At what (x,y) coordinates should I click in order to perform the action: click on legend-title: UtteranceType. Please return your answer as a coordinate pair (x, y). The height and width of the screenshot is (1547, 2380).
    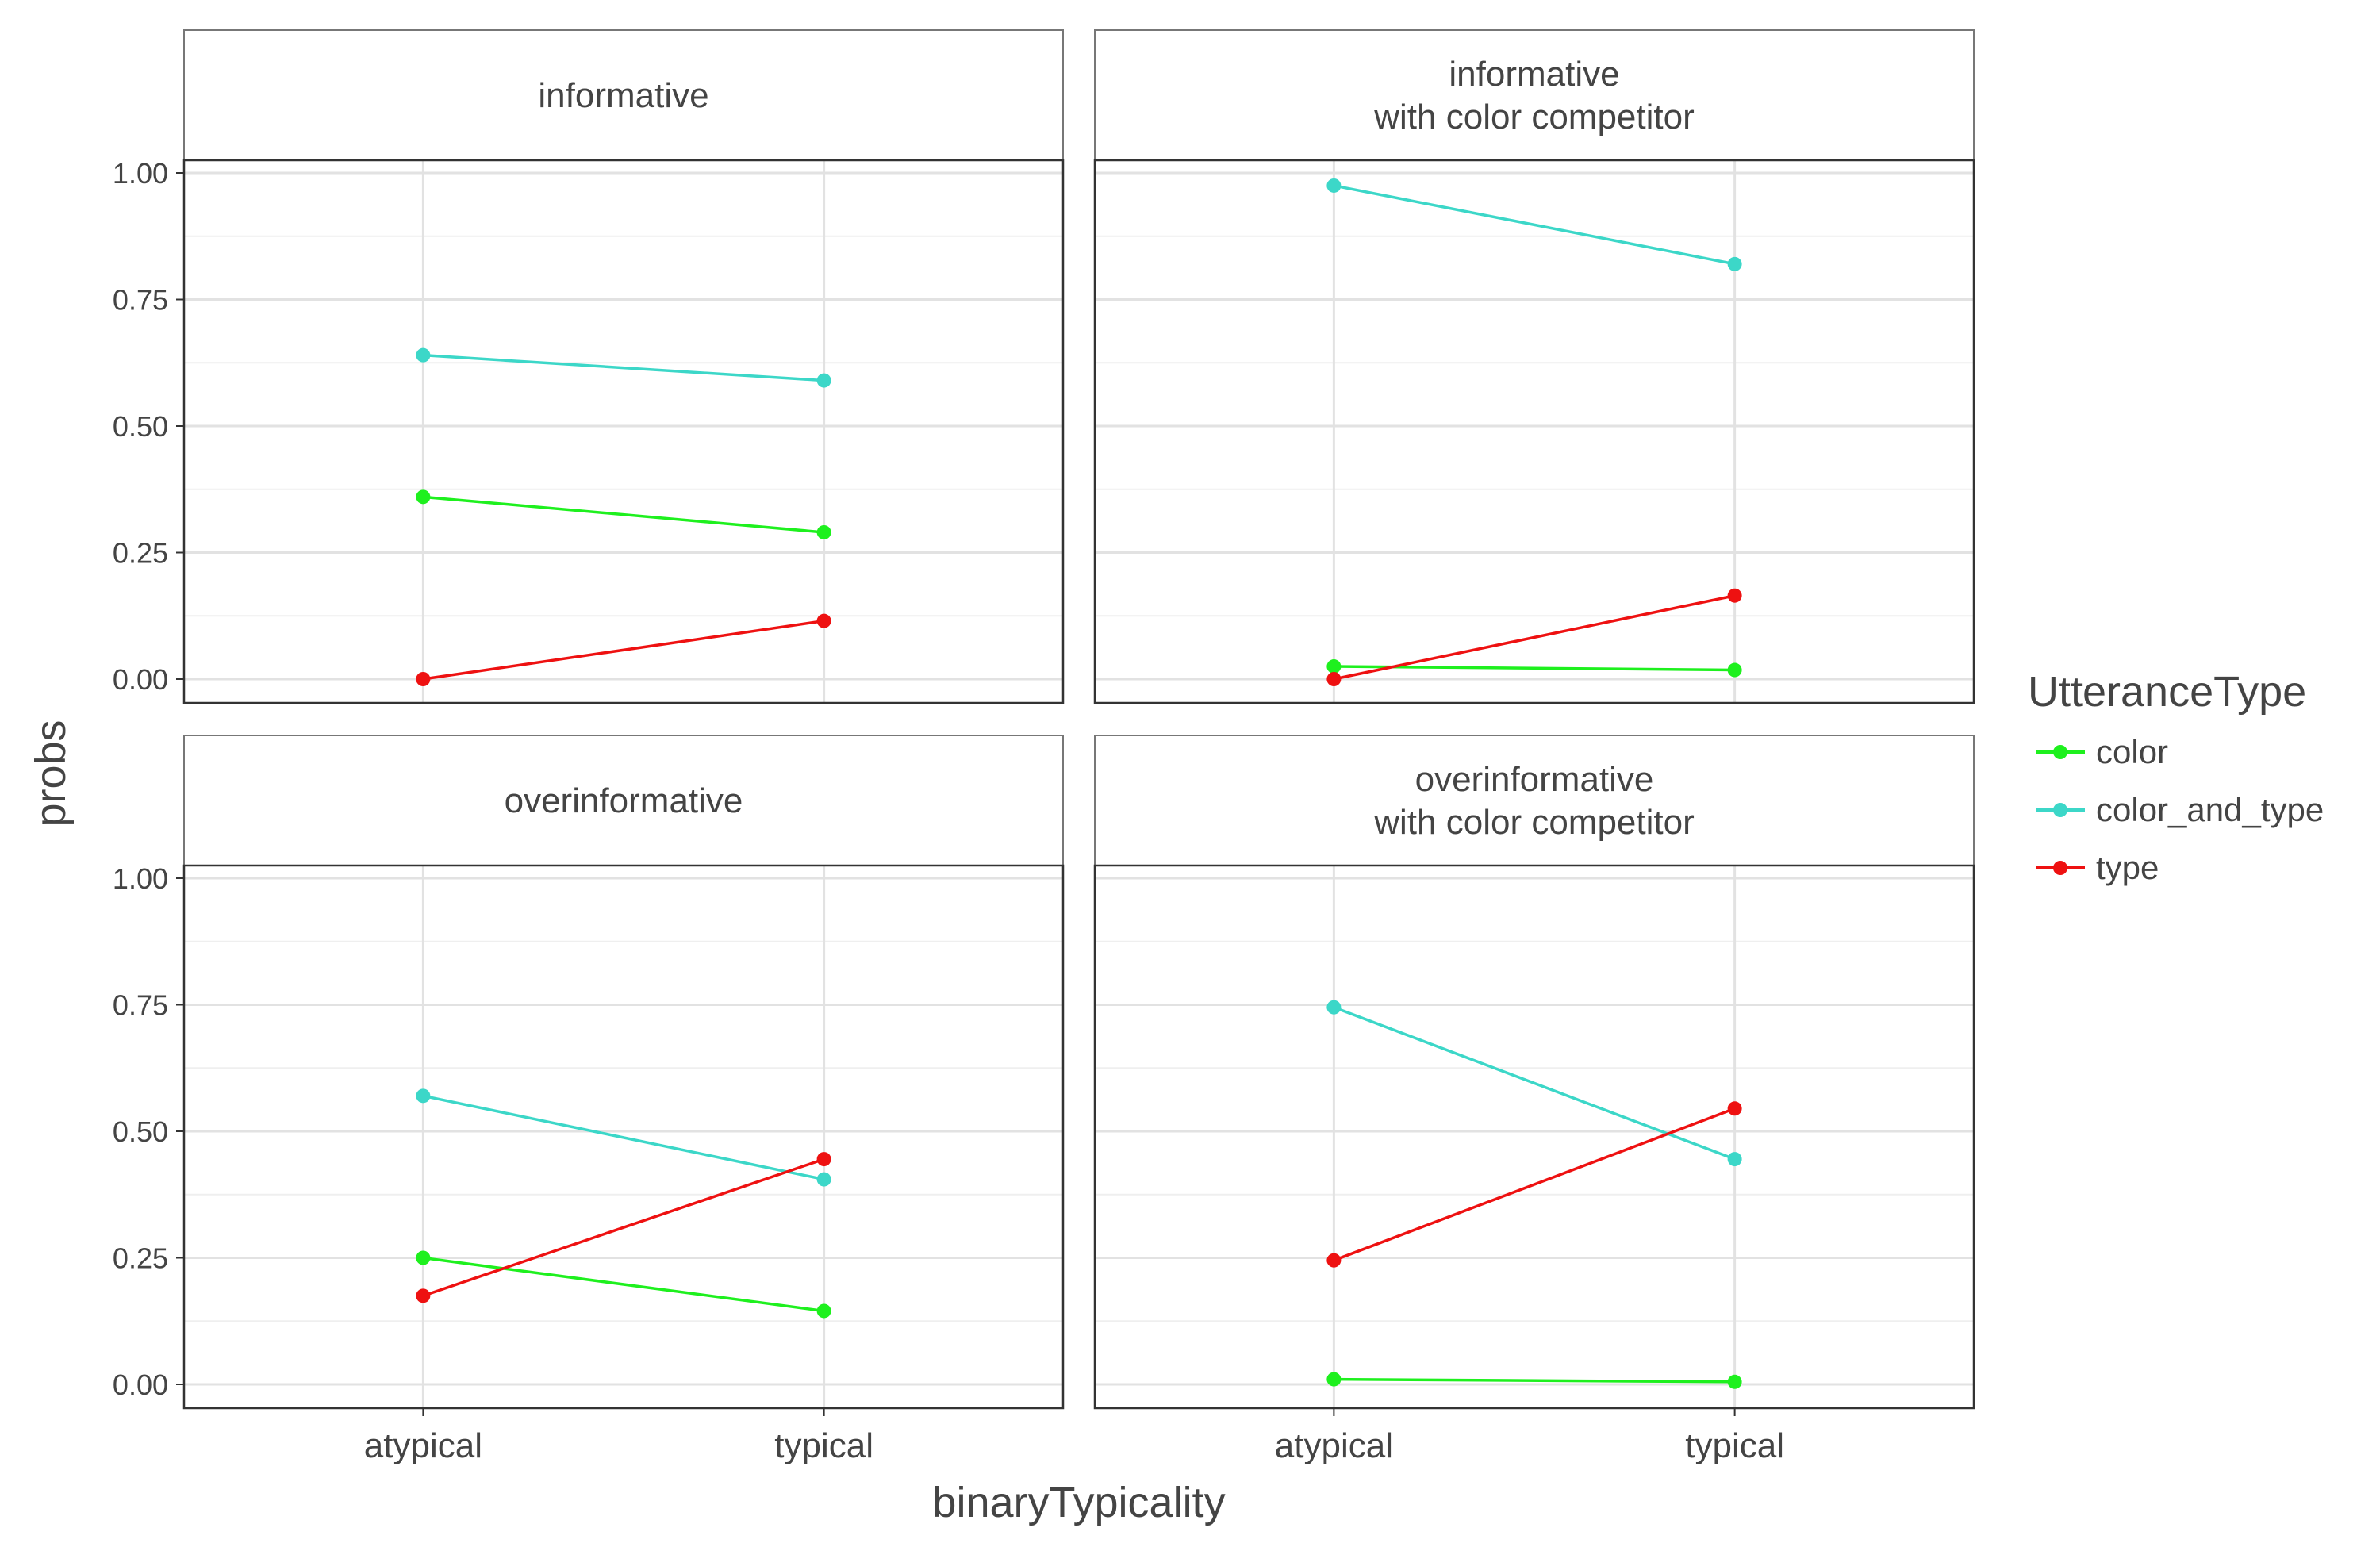
    Looking at the image, I should click on (2167, 692).